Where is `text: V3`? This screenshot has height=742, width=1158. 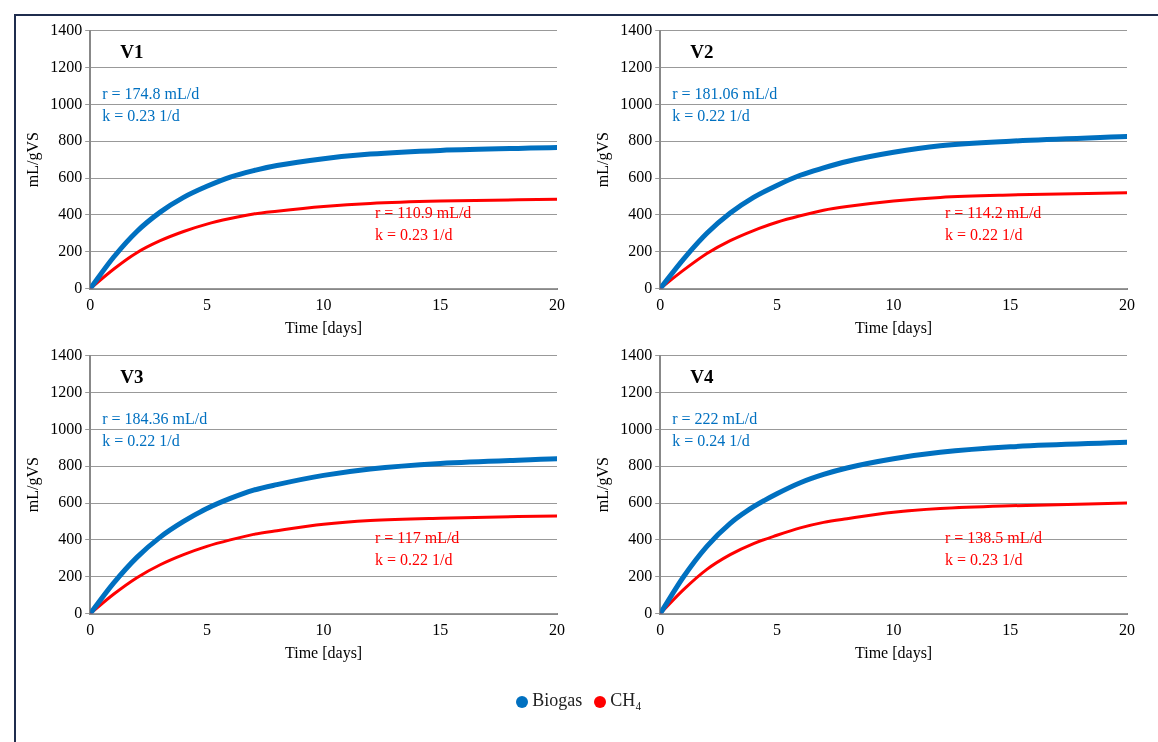
text: V3 is located at coordinates (132, 376).